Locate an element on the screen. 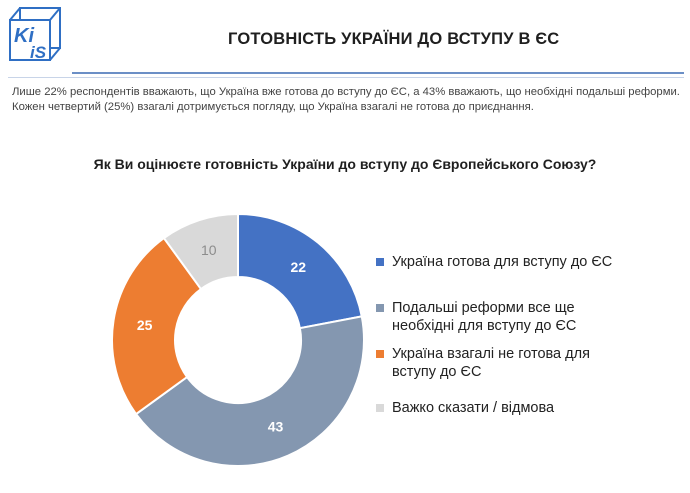 The image size is (690, 493). legend-item-3: Важко сказати / відмова is located at coordinates (504, 408).